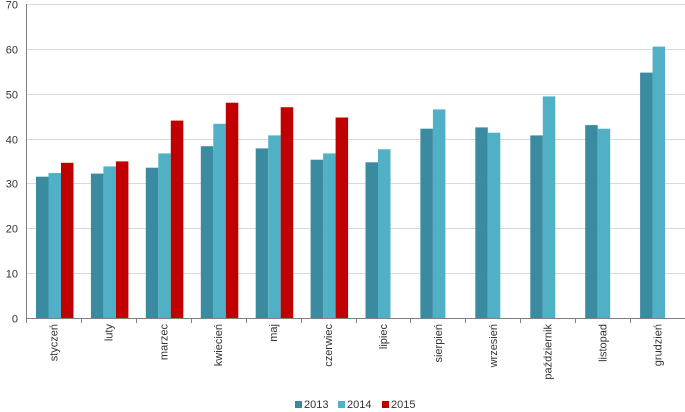 Image resolution: width=685 pixels, height=412 pixels. Describe the element at coordinates (109, 333) in the screenshot. I see `x-category-label: luty` at that location.